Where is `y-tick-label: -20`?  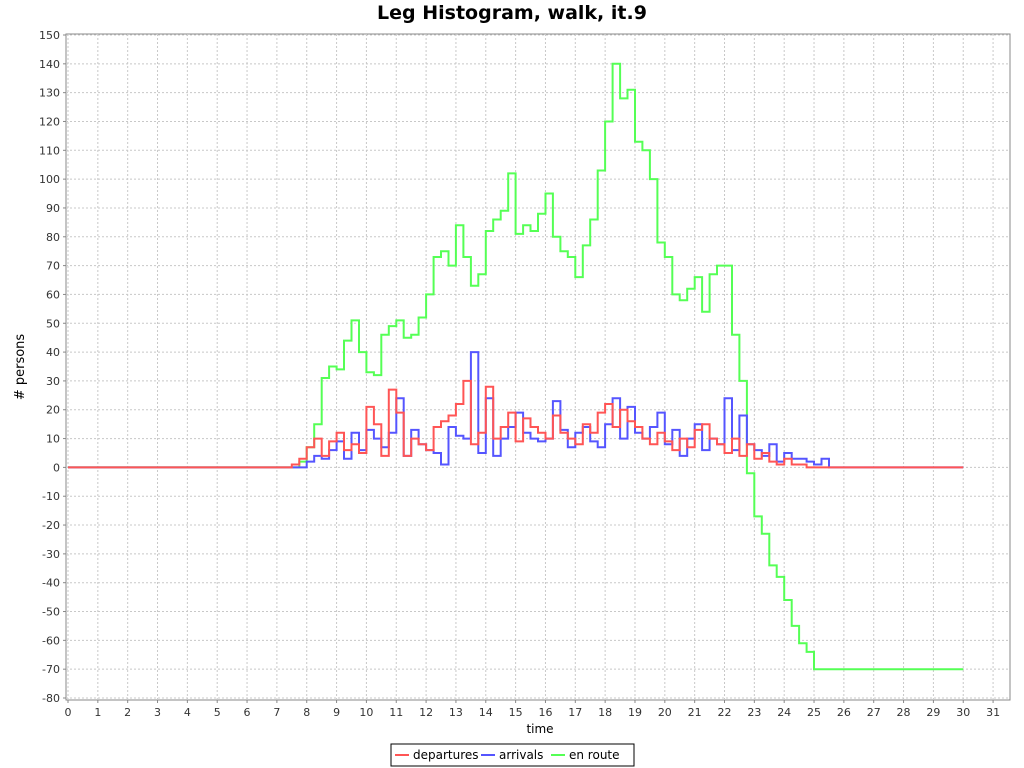
y-tick-label: -20 is located at coordinates (51, 525).